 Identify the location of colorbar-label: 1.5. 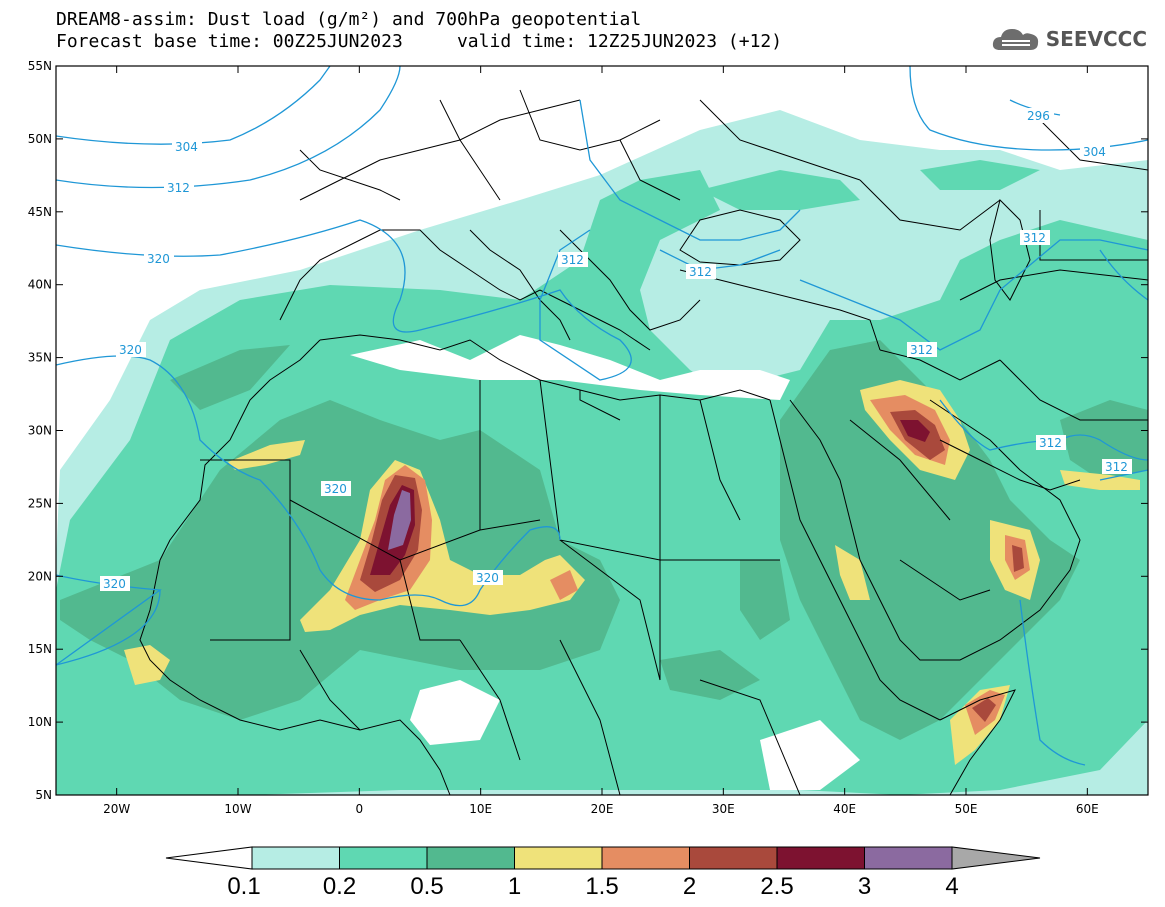
(601, 886).